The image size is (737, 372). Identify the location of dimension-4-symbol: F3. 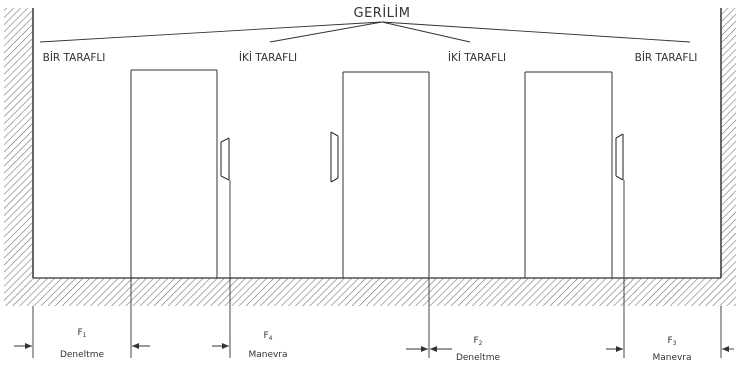
(671, 341).